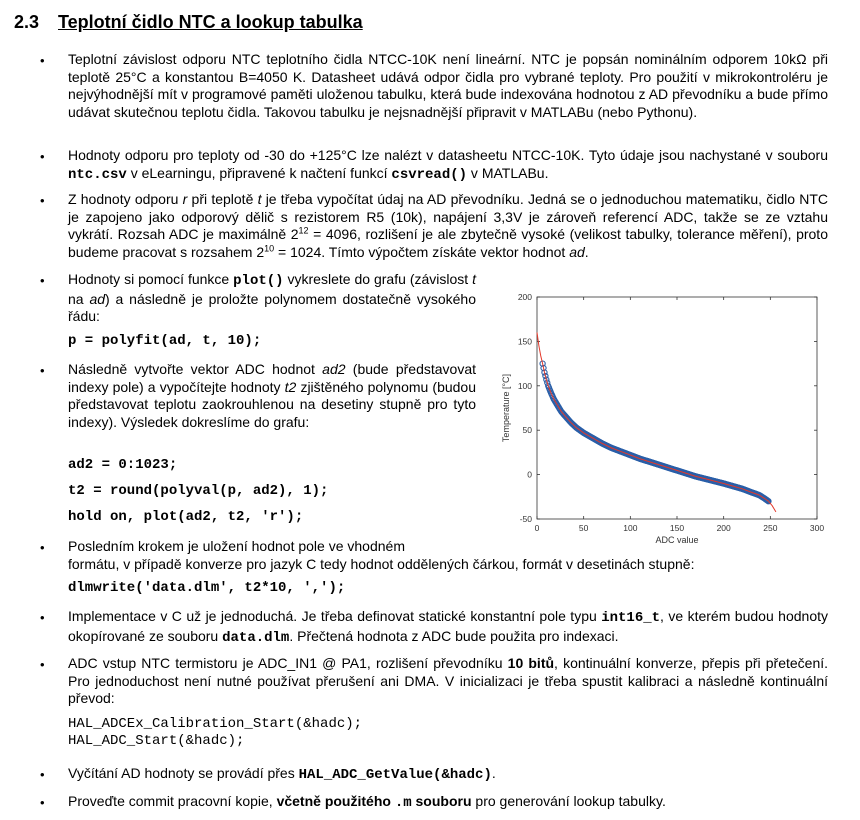 The height and width of the screenshot is (820, 860). I want to click on y-tick-label: 150, so click(525, 341).